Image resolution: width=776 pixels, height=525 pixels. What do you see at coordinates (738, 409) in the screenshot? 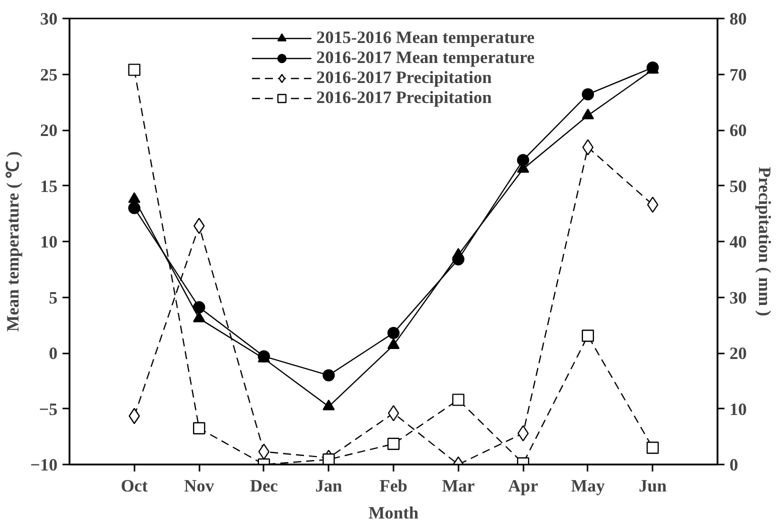
I see `y2-tick-label: 10` at bounding box center [738, 409].